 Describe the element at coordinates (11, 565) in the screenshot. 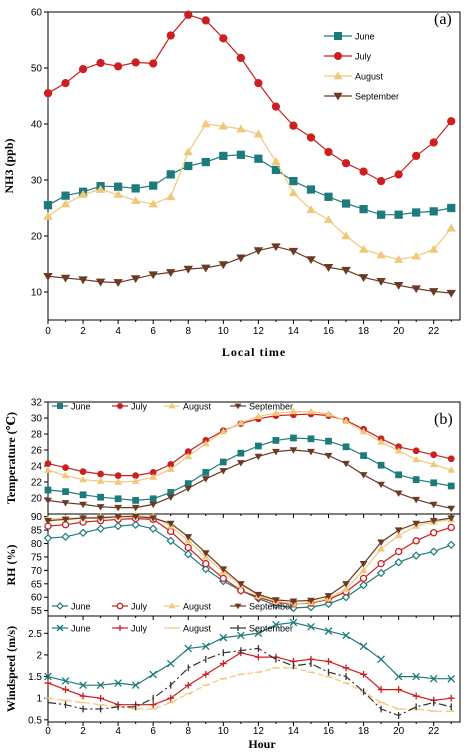

I see `panel-b-rh-y-label: RH (%)` at that location.